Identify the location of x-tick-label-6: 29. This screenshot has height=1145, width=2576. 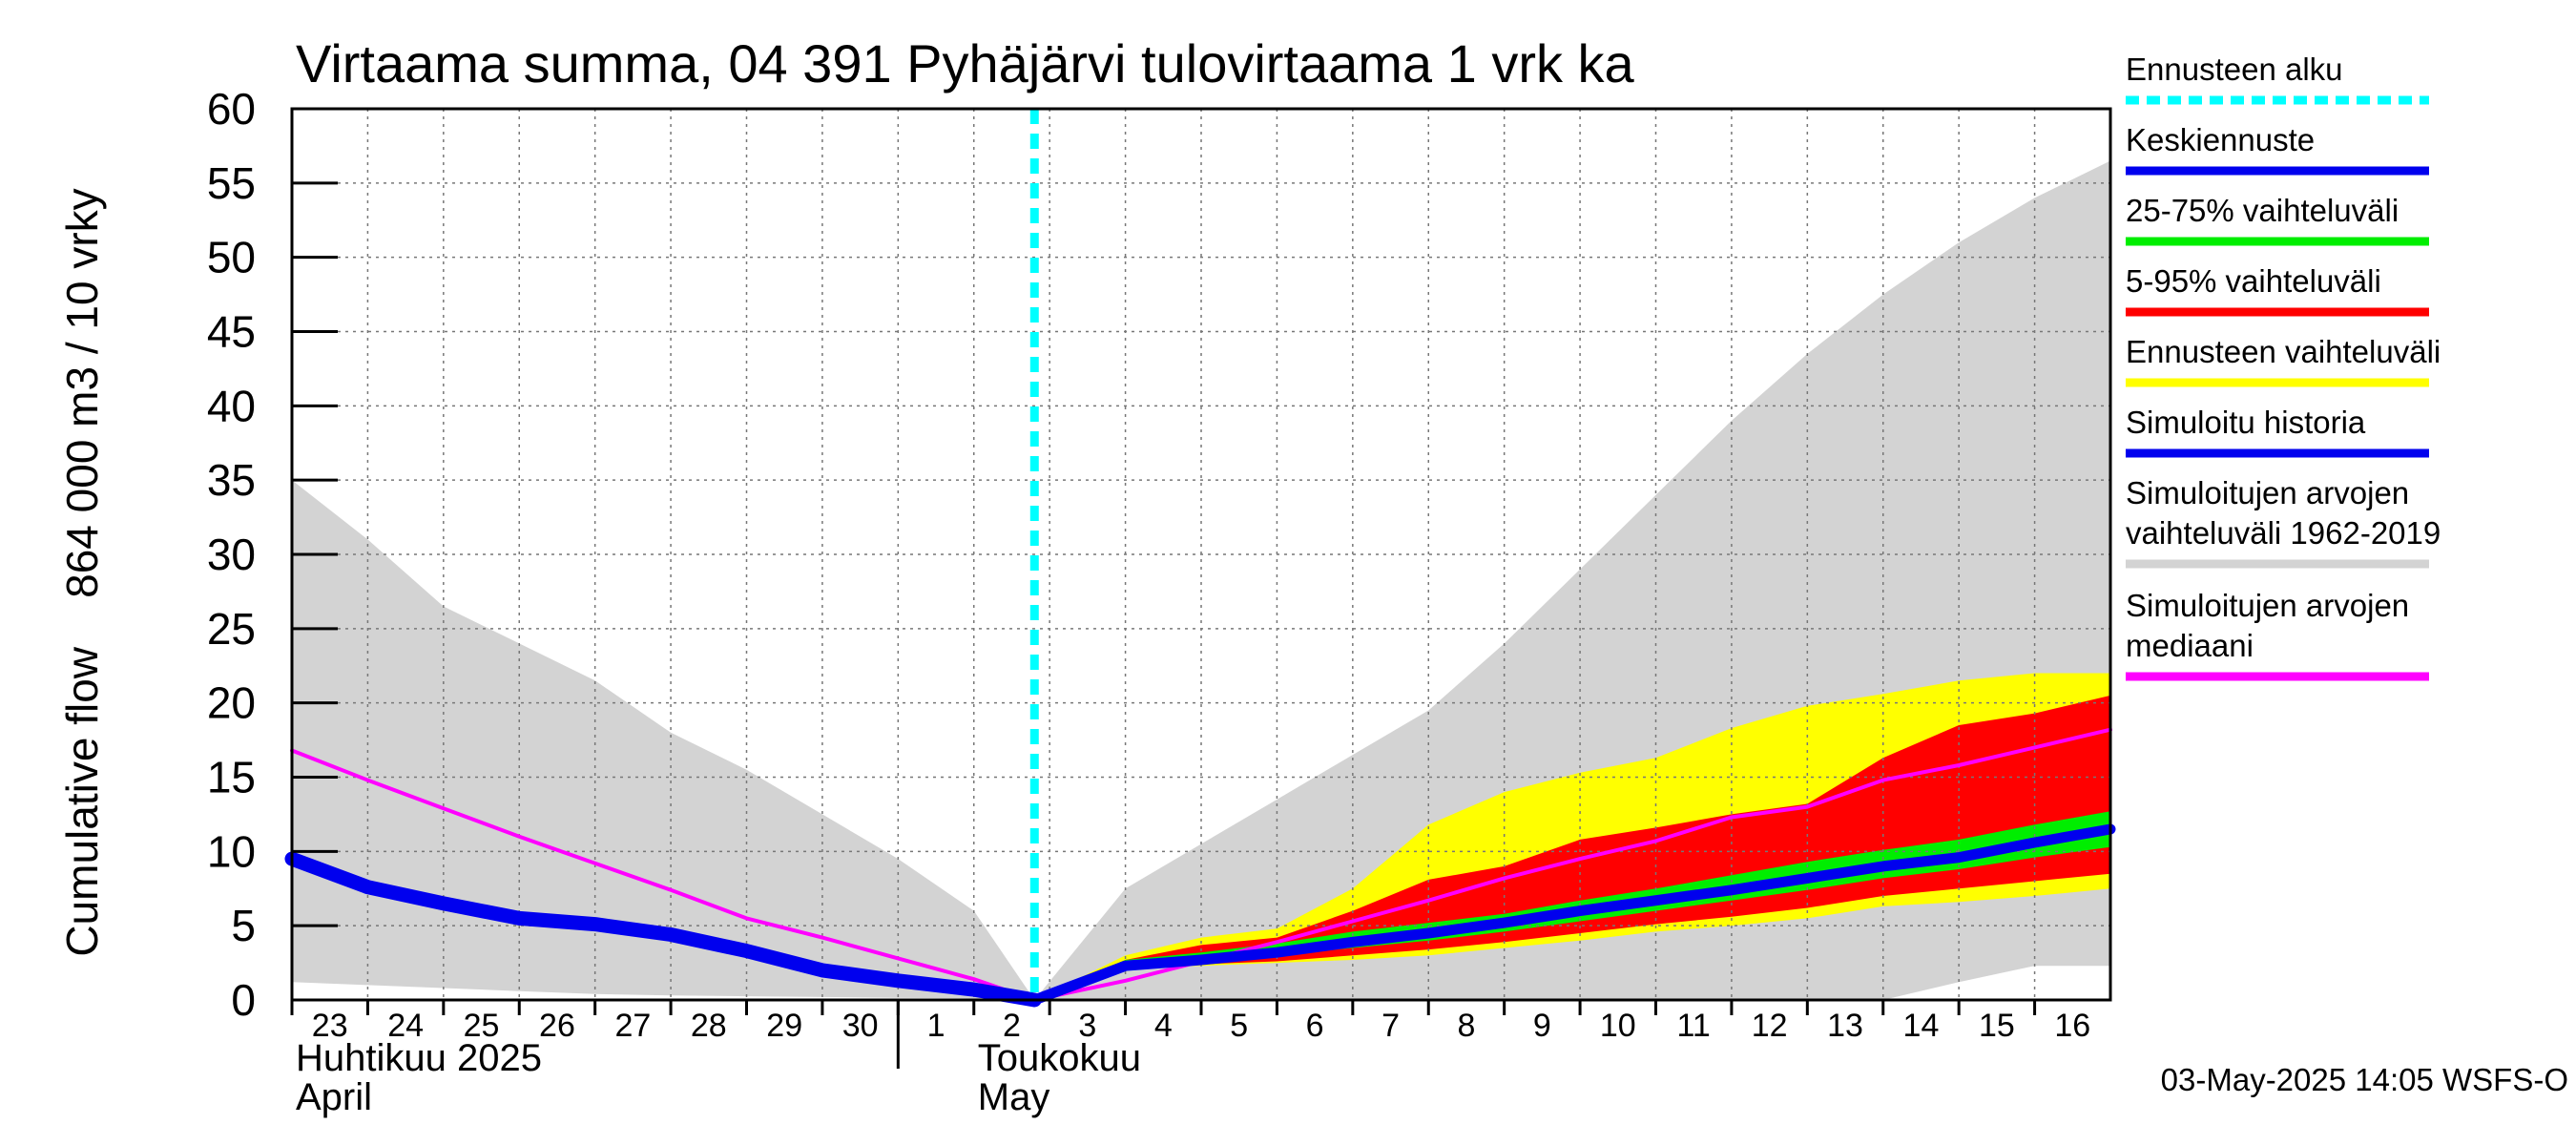
(784, 1026).